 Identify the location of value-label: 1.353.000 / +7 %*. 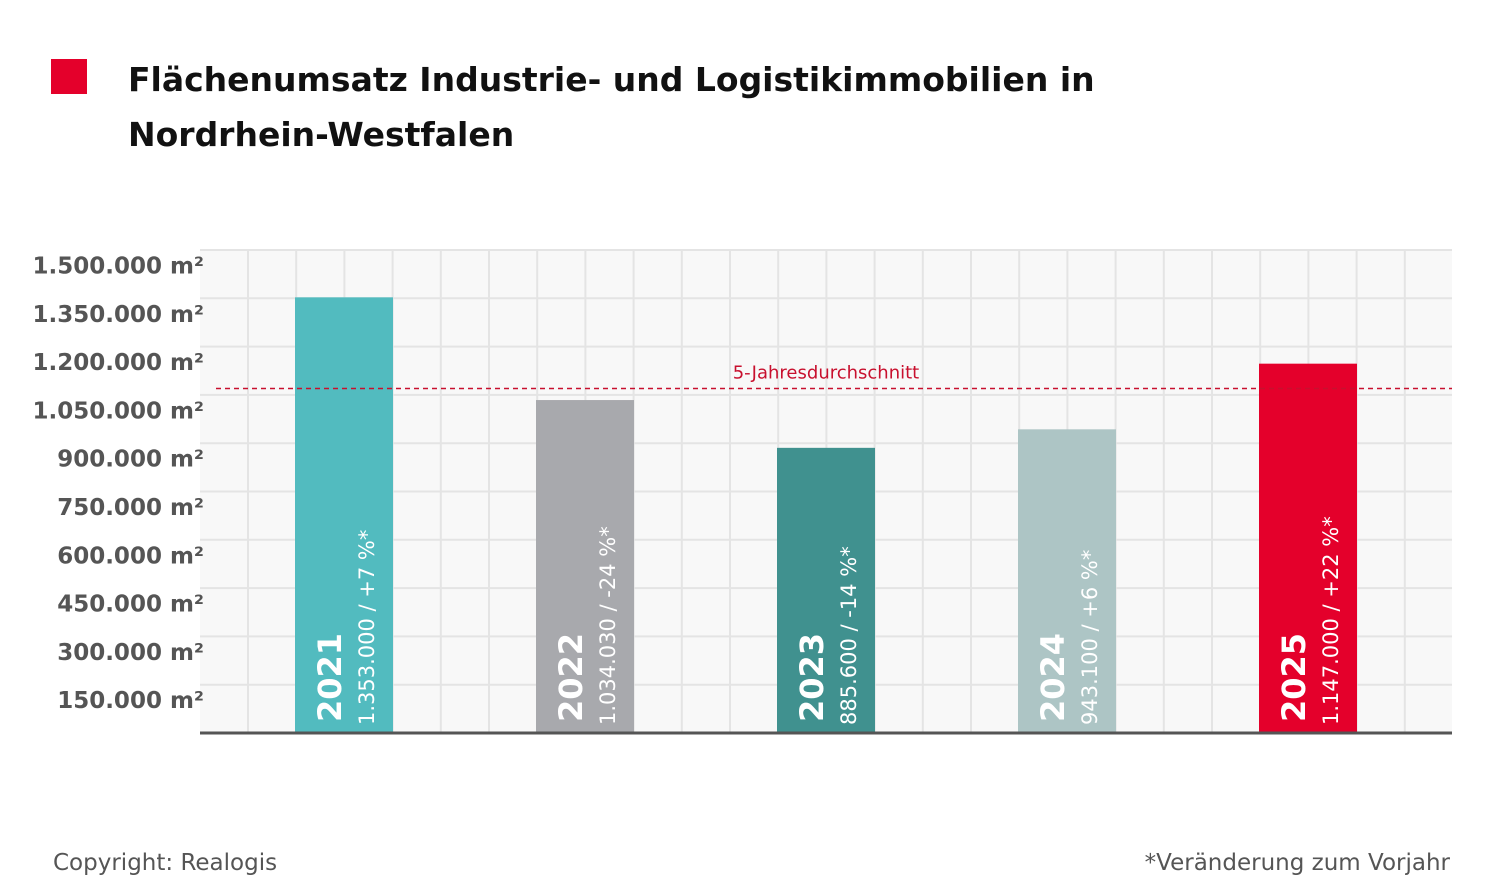
(367, 627).